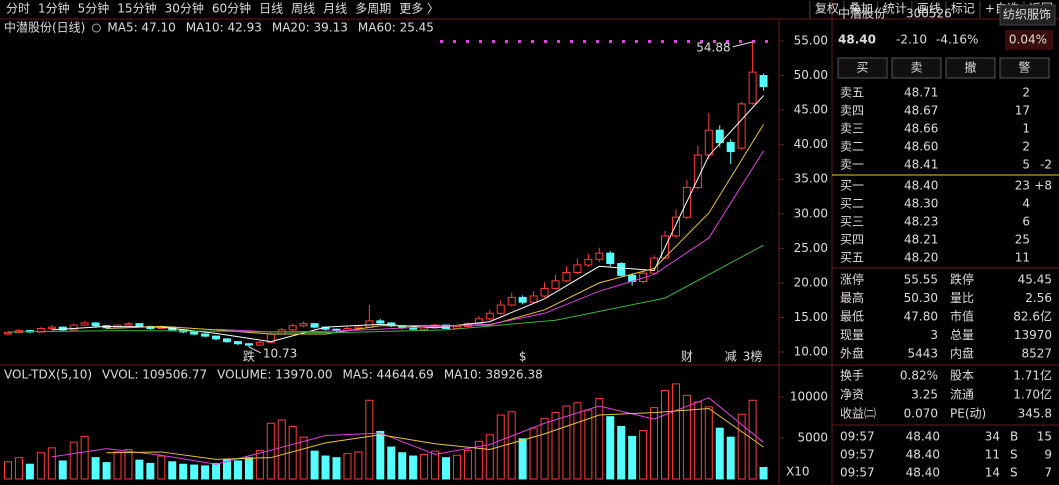 The height and width of the screenshot is (485, 1059). I want to click on trade-button-label: 卖, so click(916, 68).